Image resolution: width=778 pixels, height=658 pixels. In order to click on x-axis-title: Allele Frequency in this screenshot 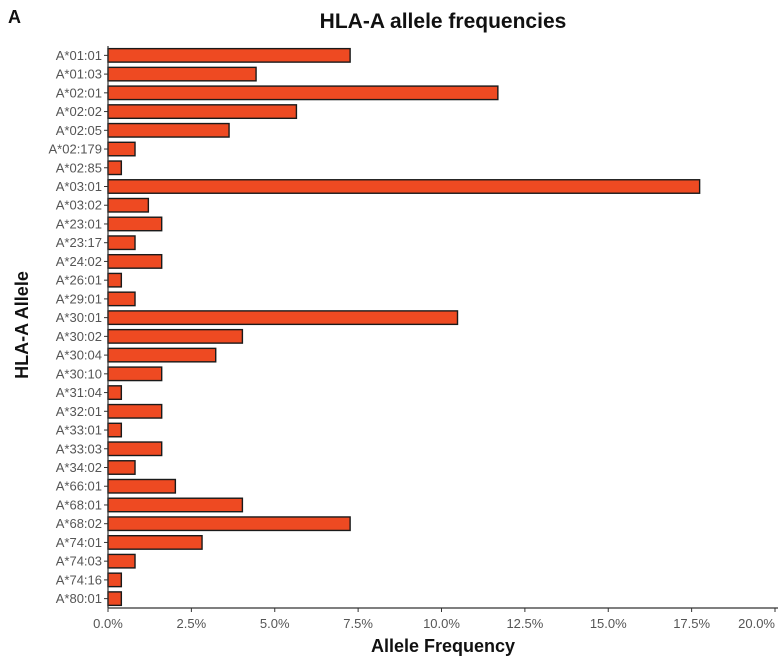, I will do `click(443, 646)`.